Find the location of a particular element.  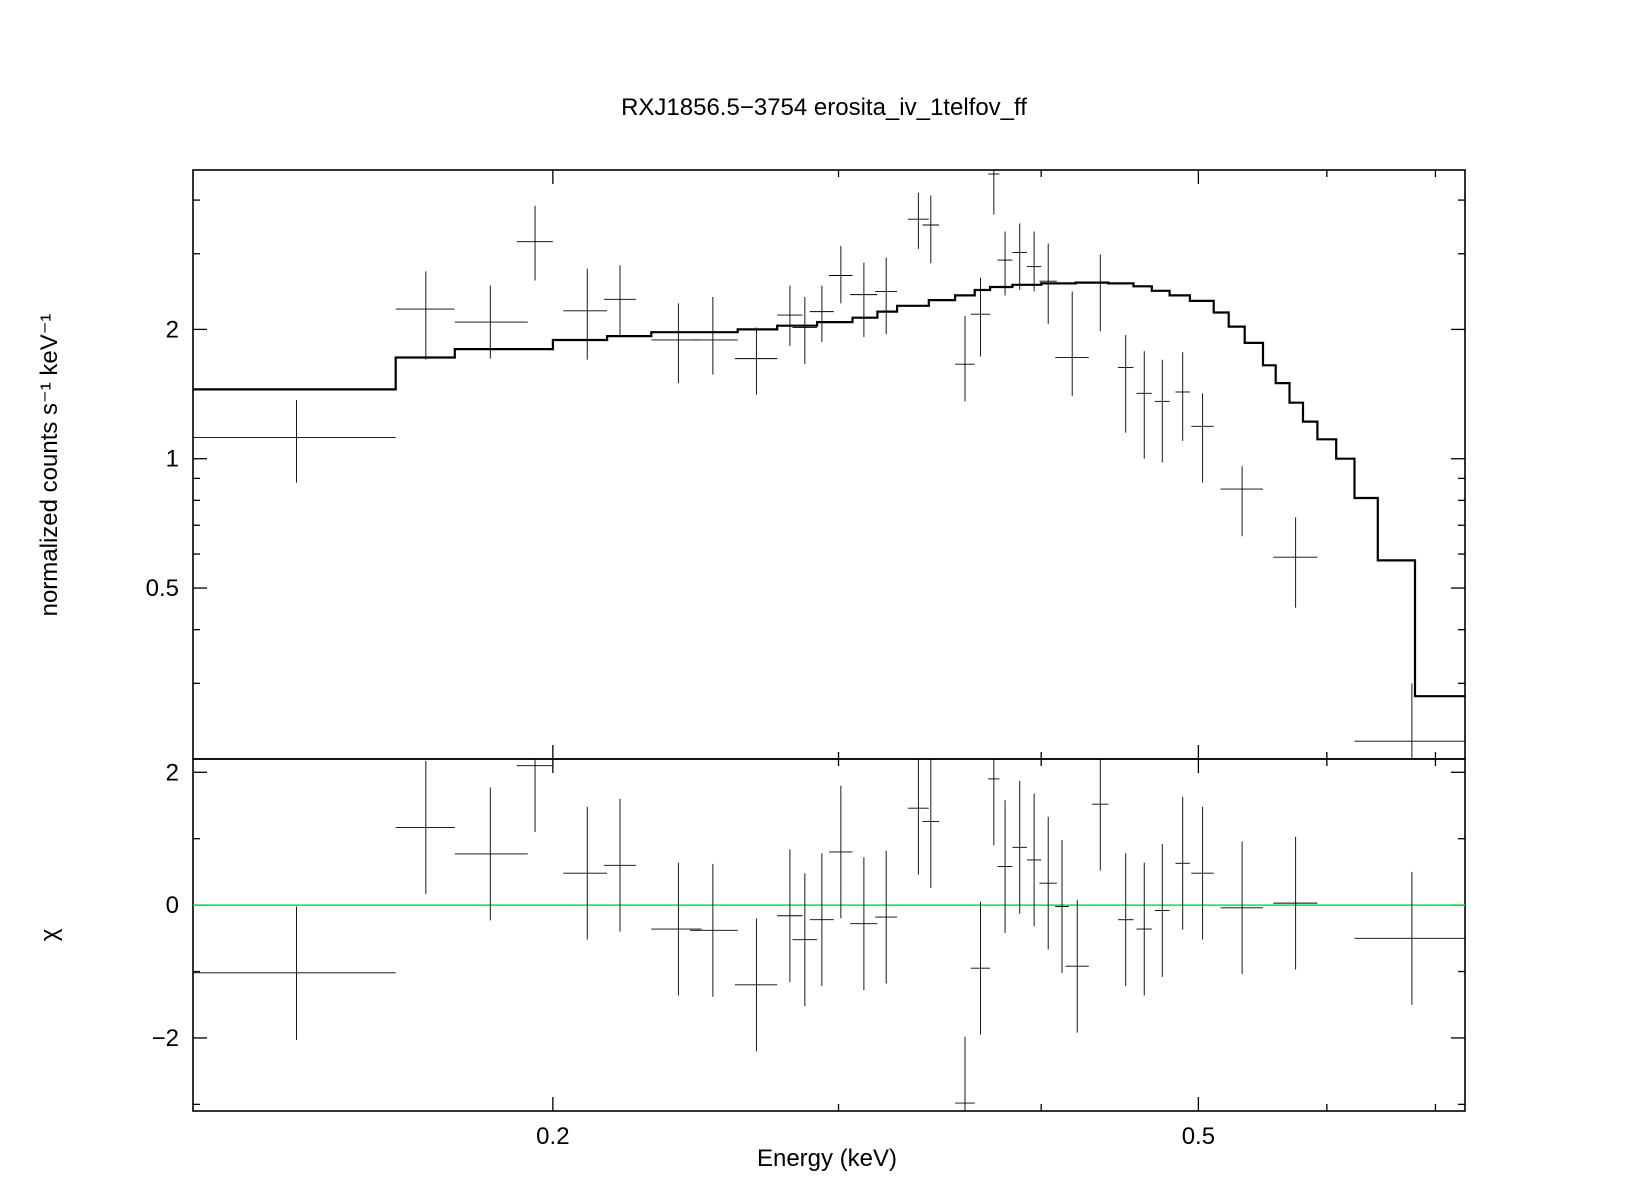

residual-ytick-label: 2 is located at coordinates (172, 772).